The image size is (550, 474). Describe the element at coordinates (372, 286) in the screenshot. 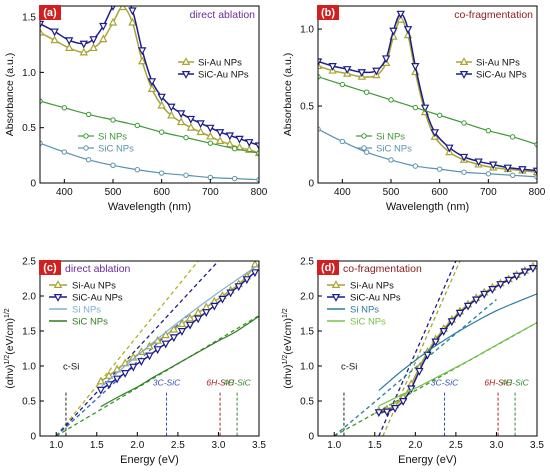

I see `legend-label: Si-Au NPs` at that location.